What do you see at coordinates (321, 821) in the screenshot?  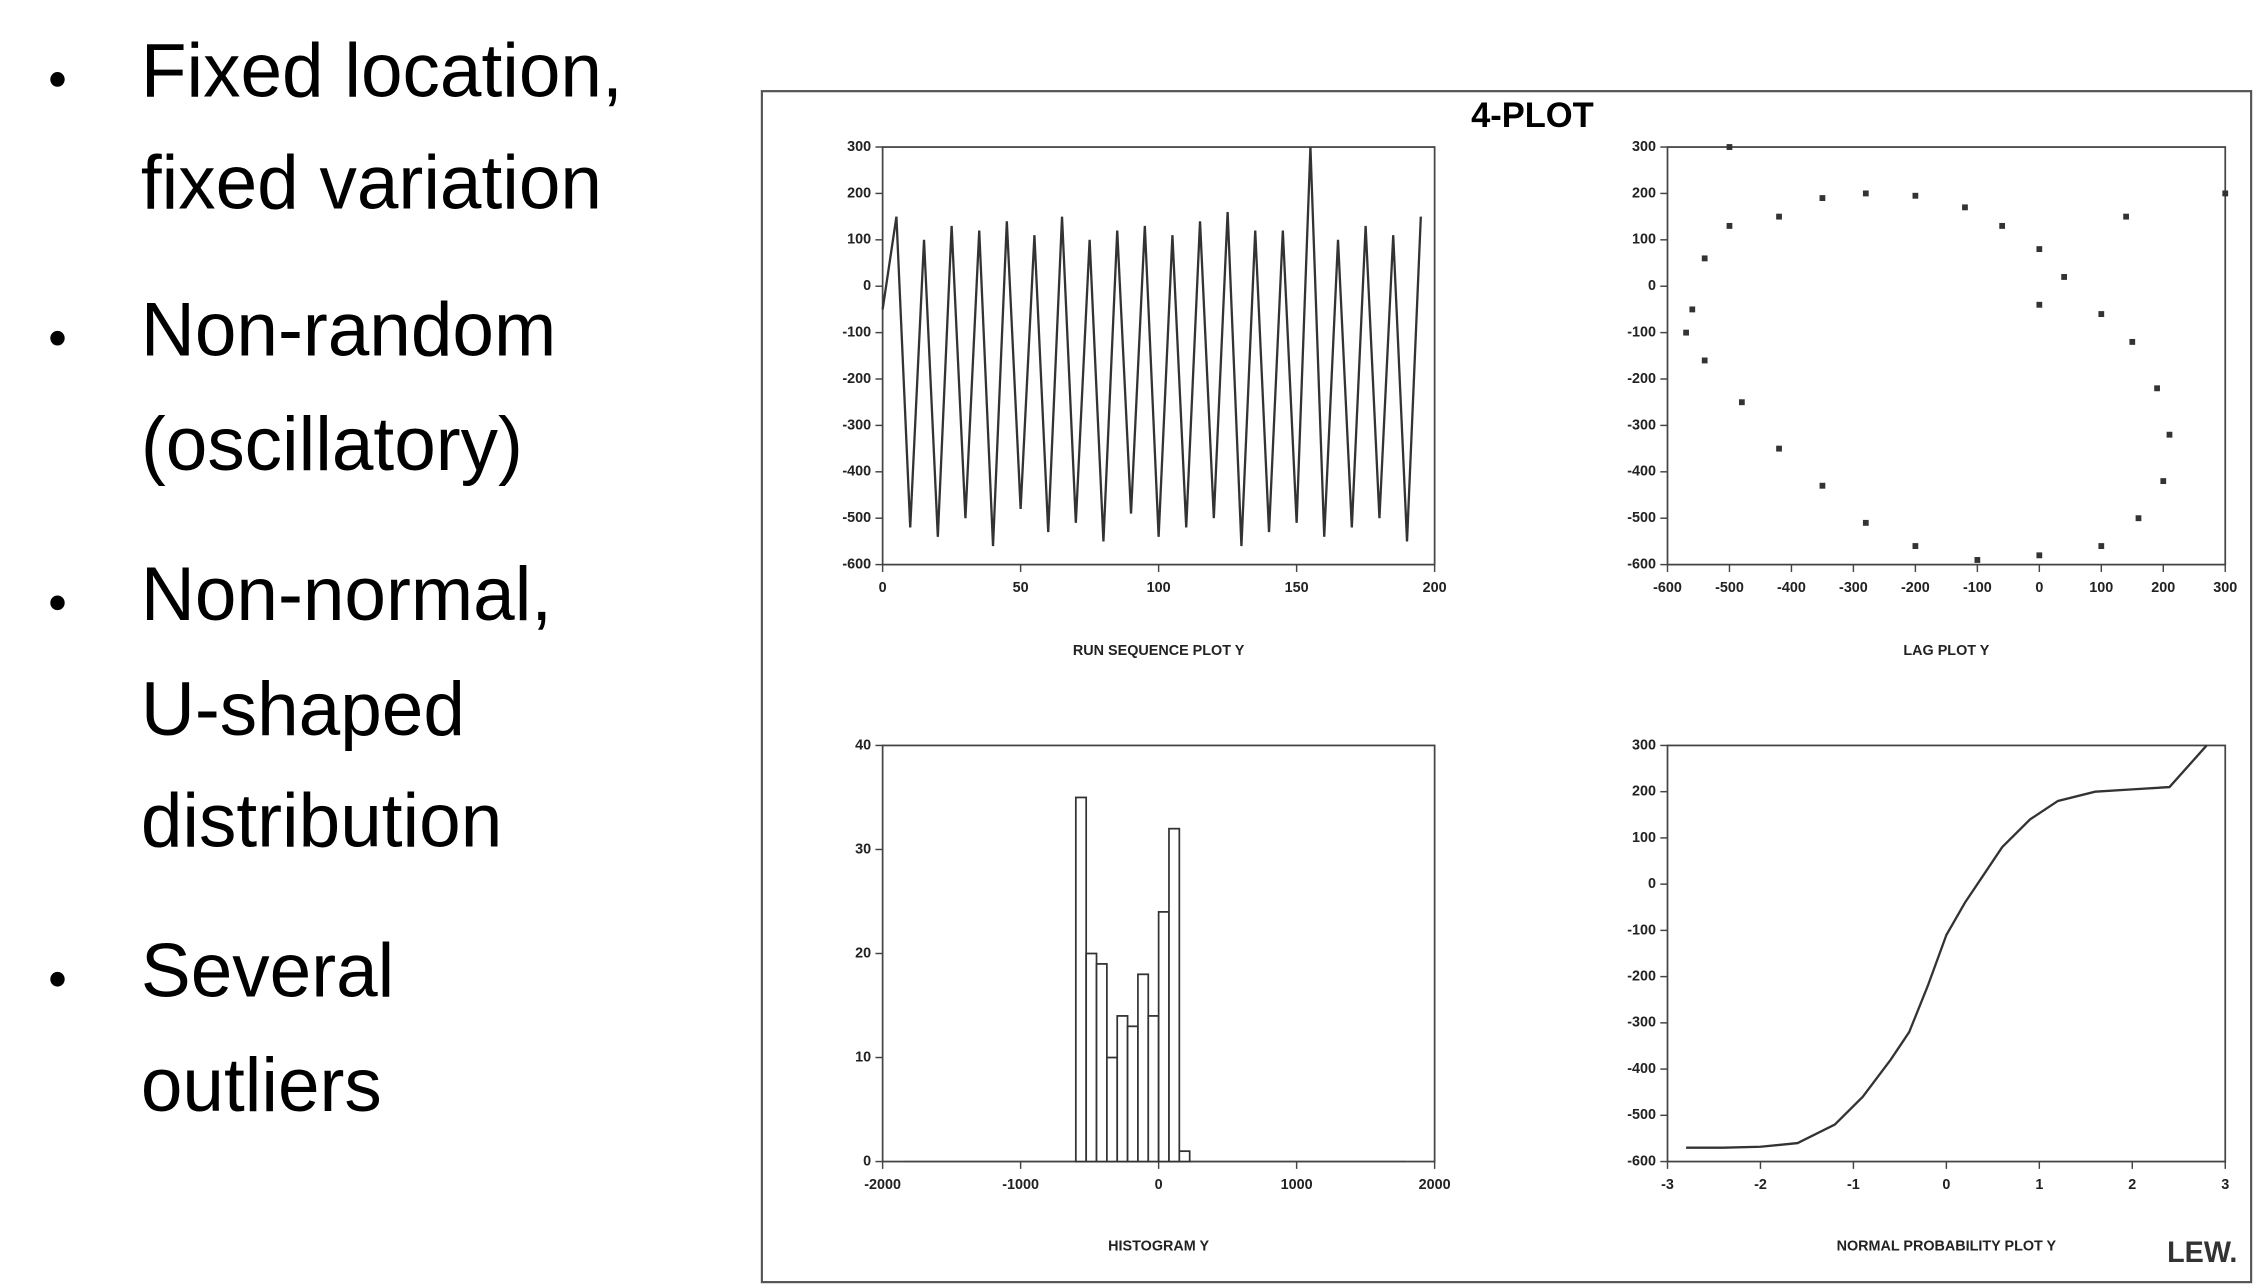 I see `bullet-text: distribution` at bounding box center [321, 821].